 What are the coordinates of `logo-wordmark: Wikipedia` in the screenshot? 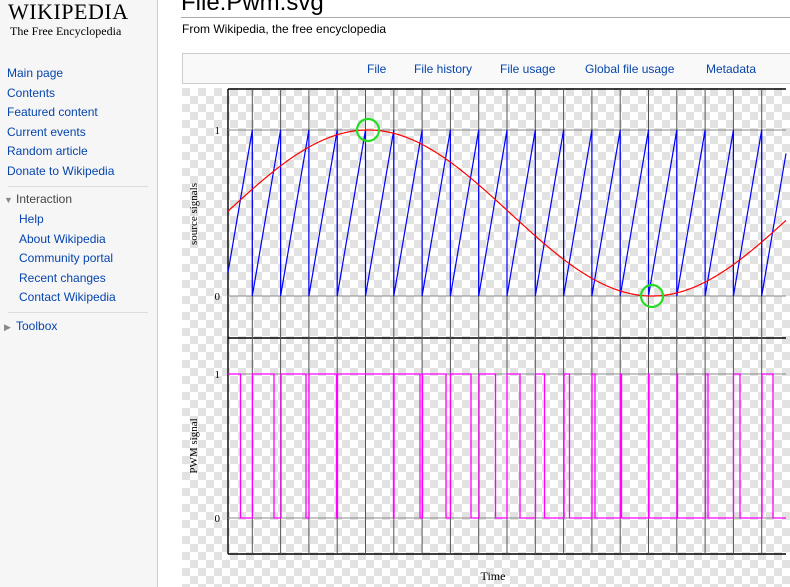 It's located at (68, 12).